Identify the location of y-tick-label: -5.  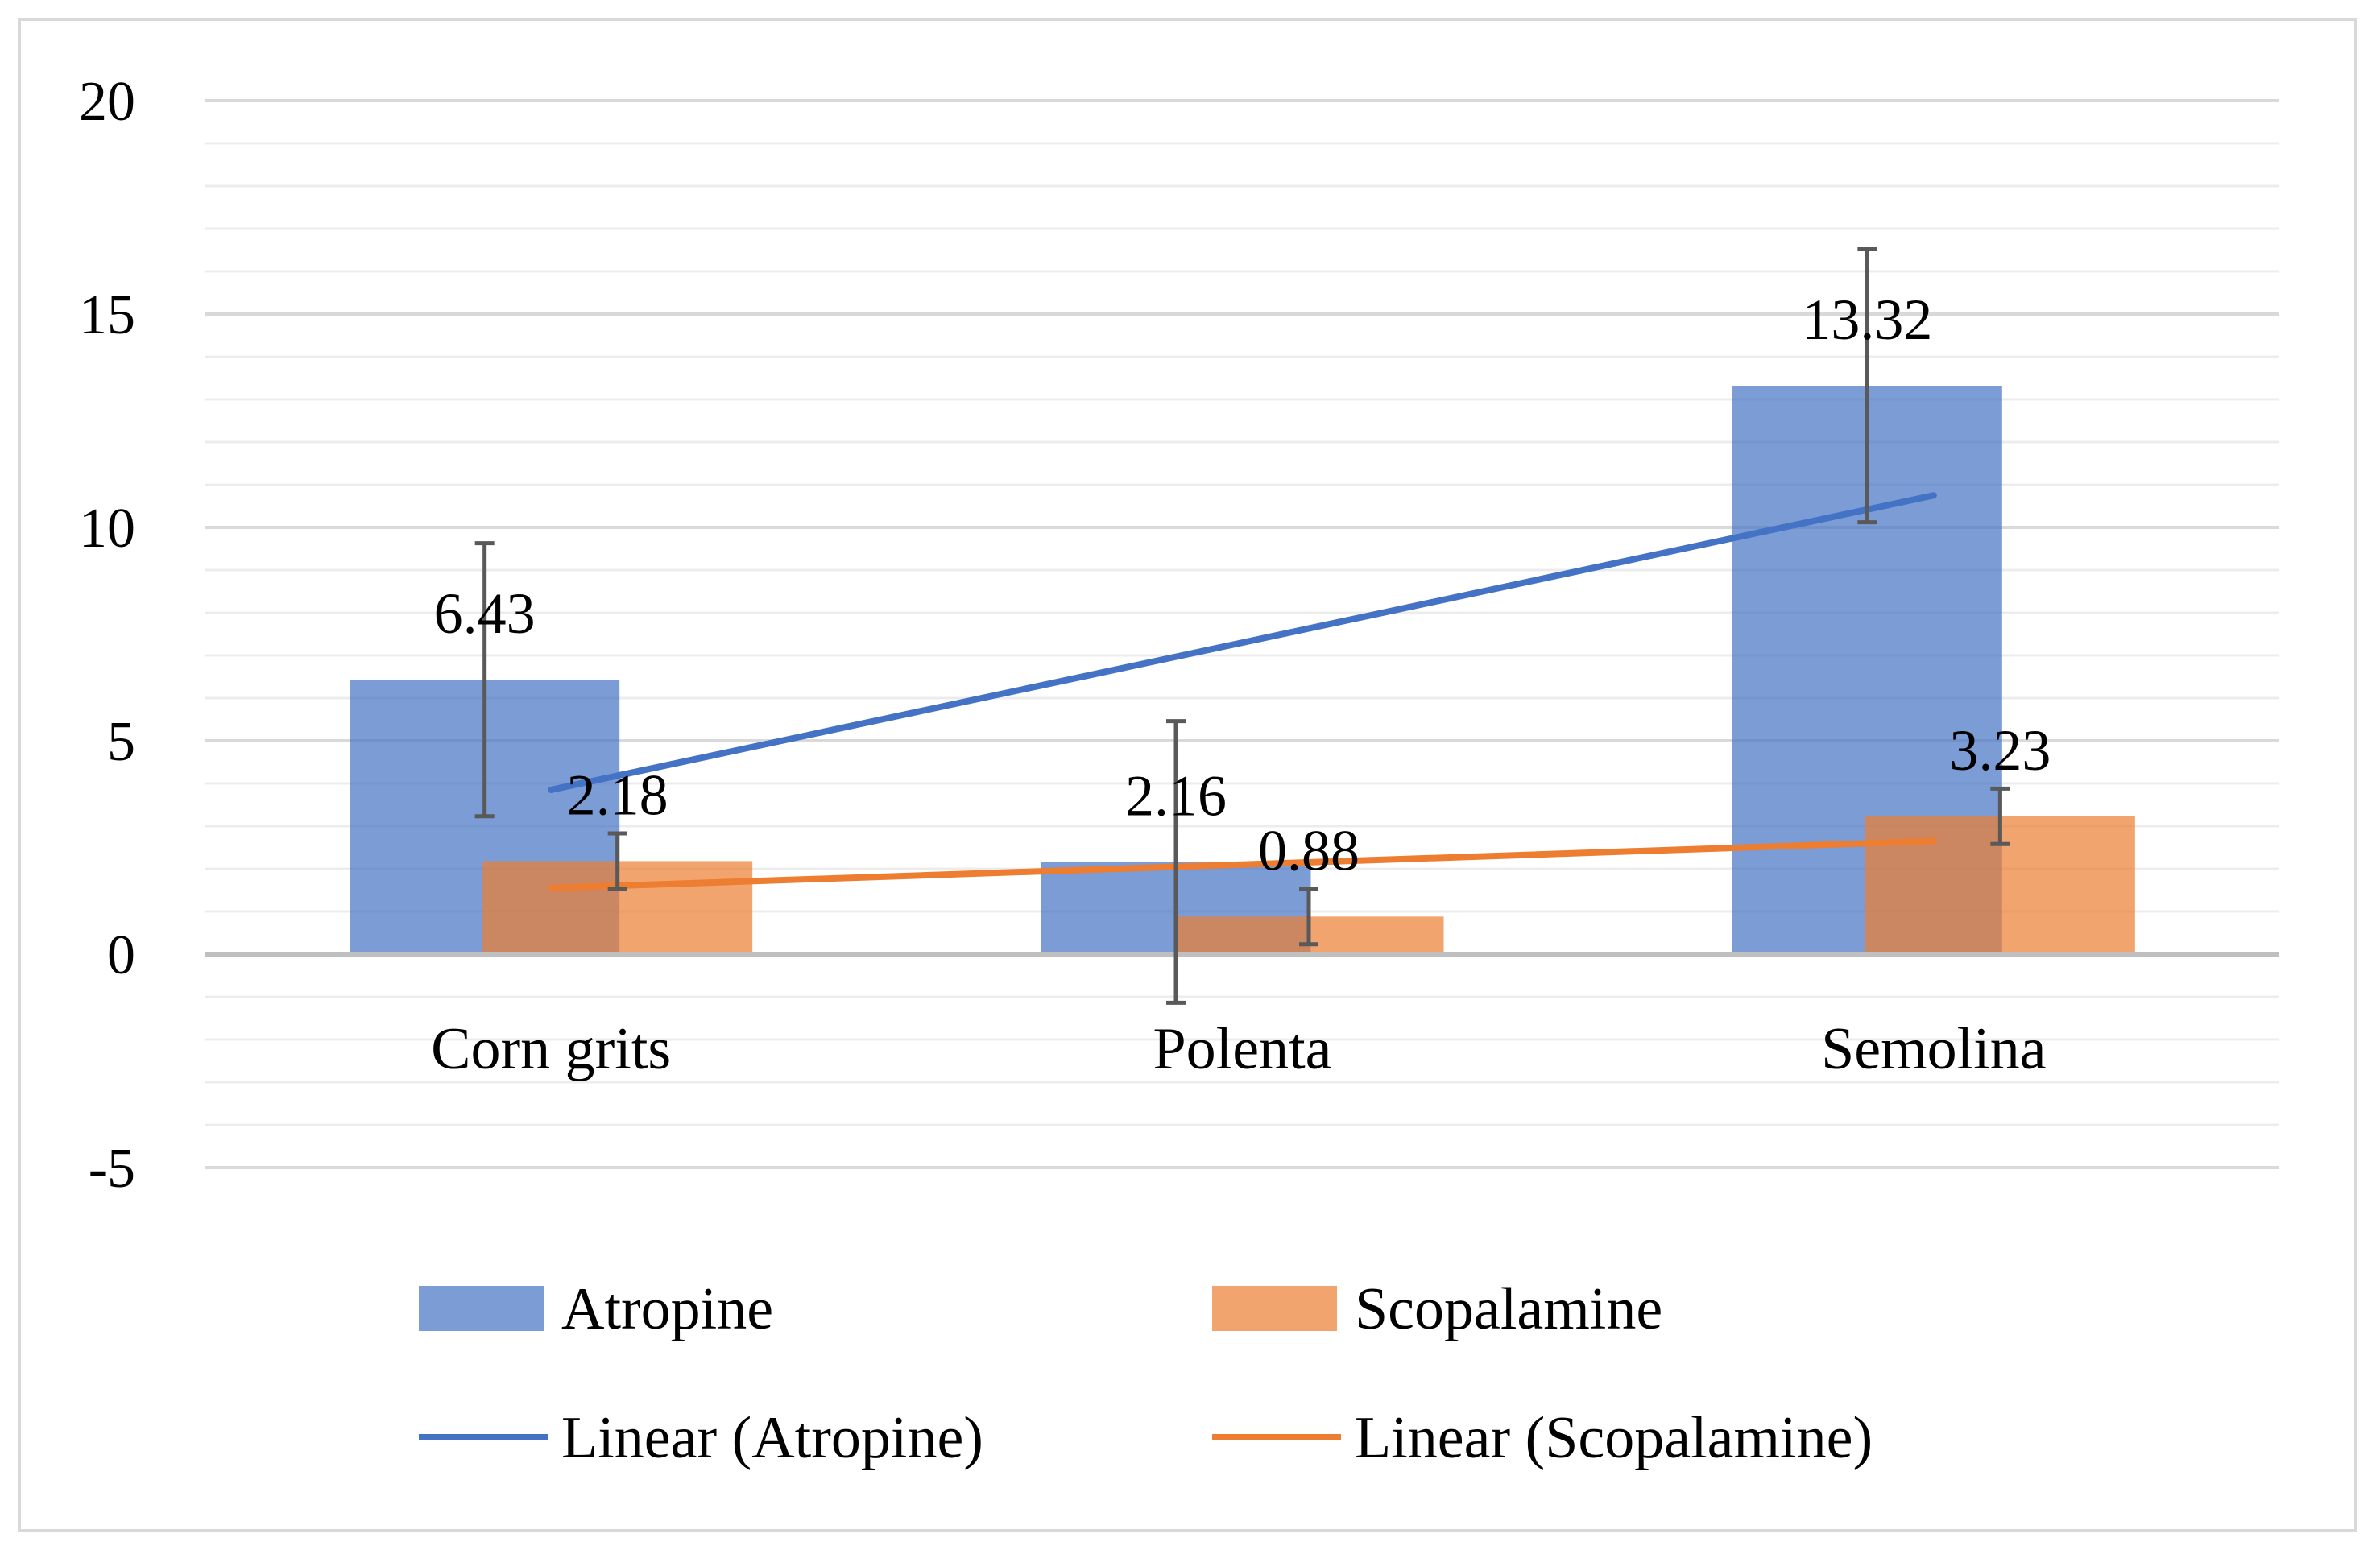
(112, 1169).